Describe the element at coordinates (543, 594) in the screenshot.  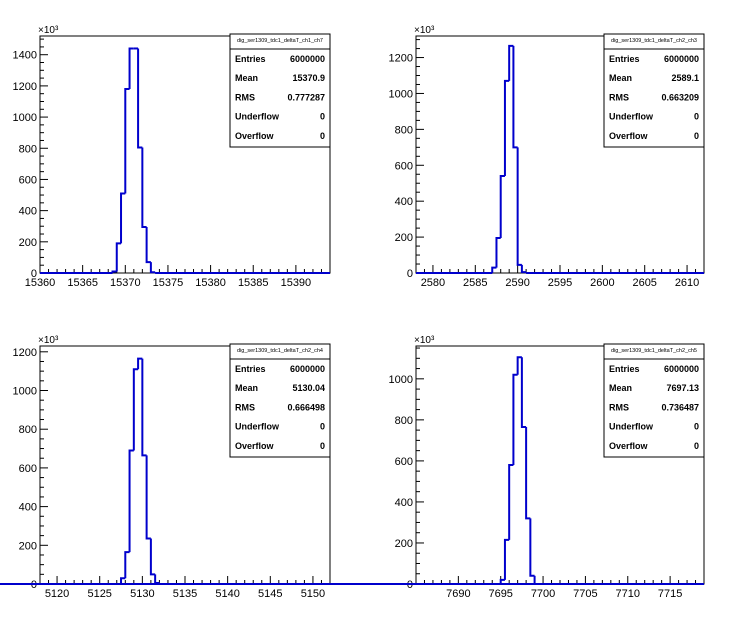
I see `x-tick-label: 7700` at that location.